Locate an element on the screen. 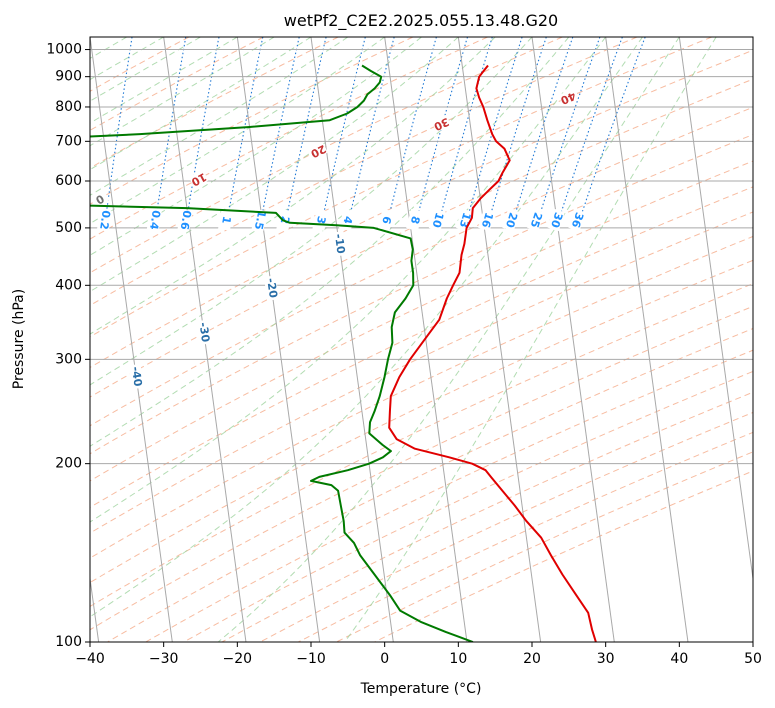  mixing-ratio-label: 20 is located at coordinates (511, 220).